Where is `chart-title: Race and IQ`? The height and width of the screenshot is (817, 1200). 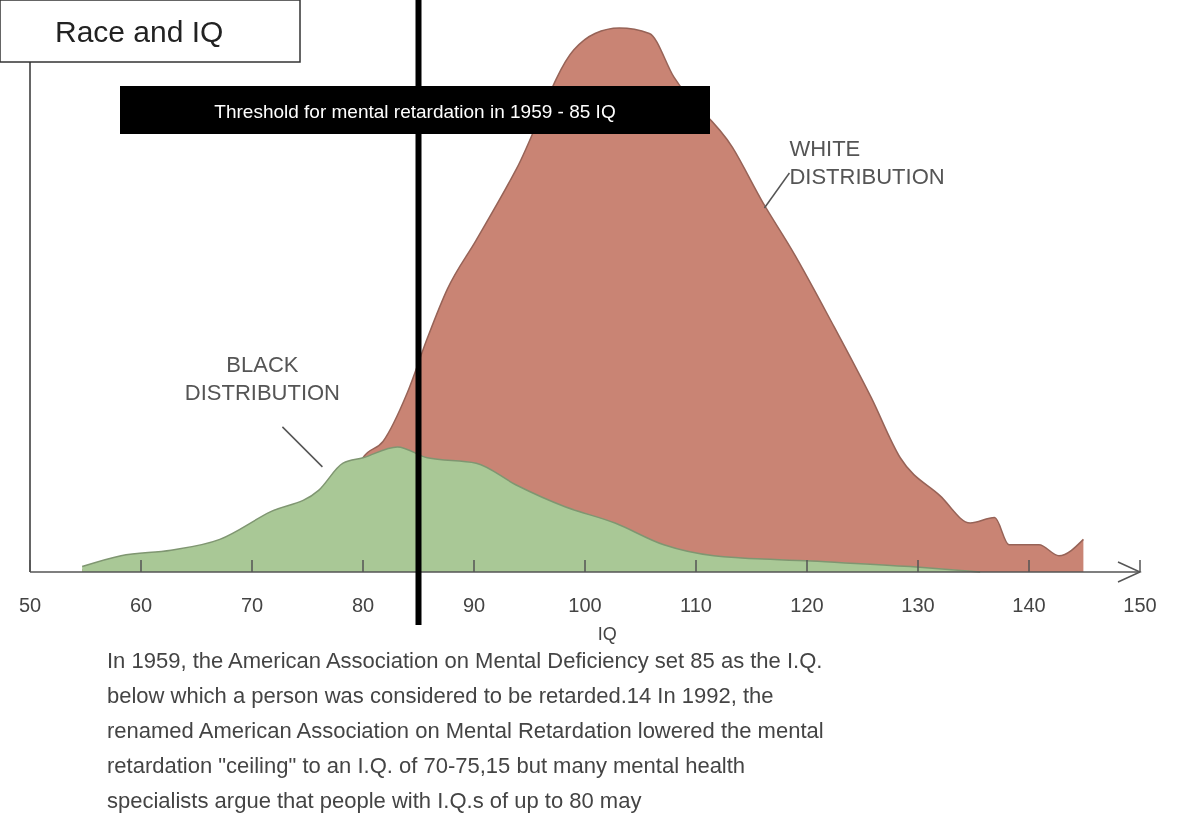 chart-title: Race and IQ is located at coordinates (139, 31).